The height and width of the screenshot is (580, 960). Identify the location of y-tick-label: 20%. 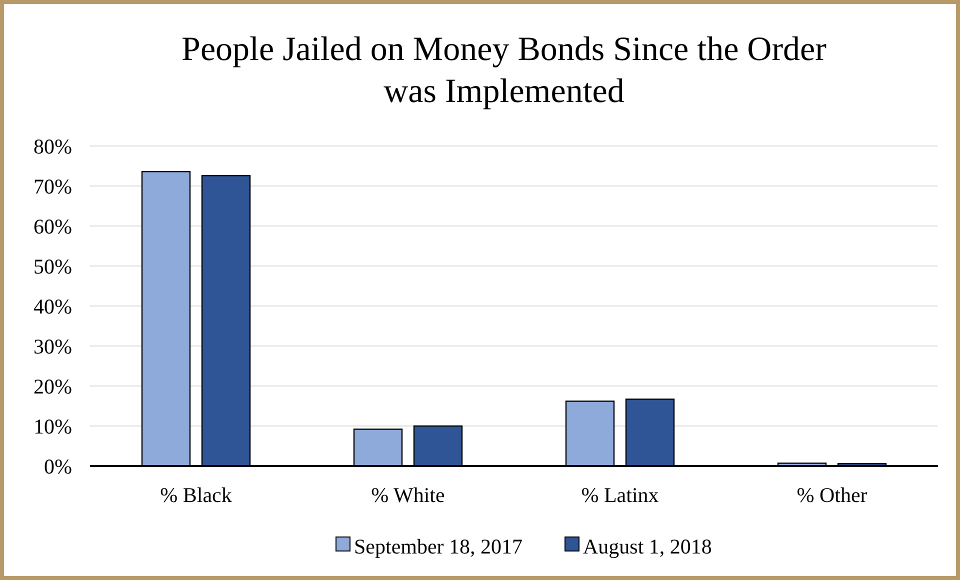
(53, 386).